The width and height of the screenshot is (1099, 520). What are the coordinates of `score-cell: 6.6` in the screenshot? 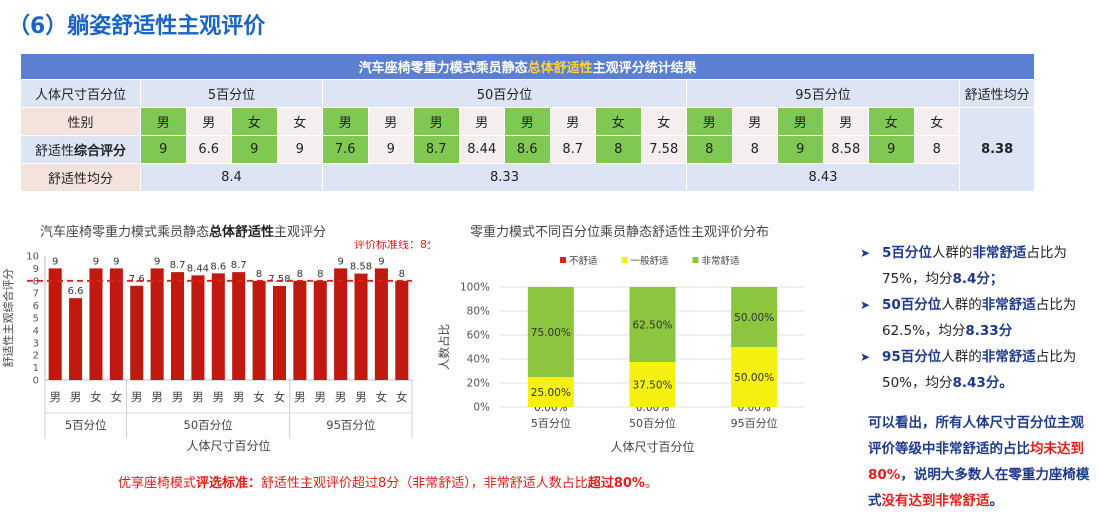 It's located at (208, 149).